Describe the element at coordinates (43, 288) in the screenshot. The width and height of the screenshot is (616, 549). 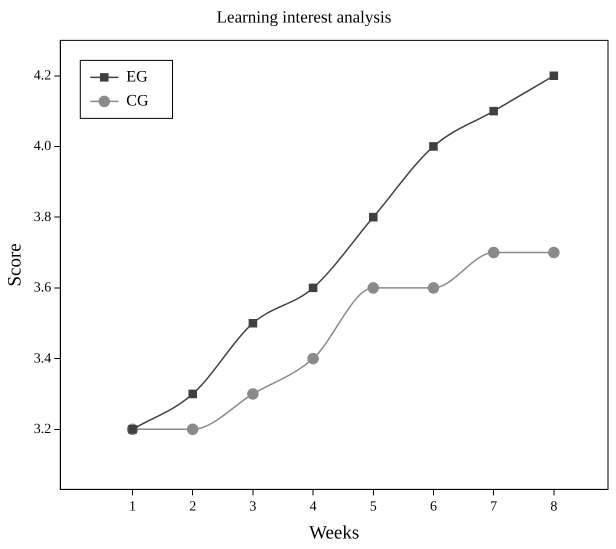
I see `y-tick-label: 3.6` at that location.